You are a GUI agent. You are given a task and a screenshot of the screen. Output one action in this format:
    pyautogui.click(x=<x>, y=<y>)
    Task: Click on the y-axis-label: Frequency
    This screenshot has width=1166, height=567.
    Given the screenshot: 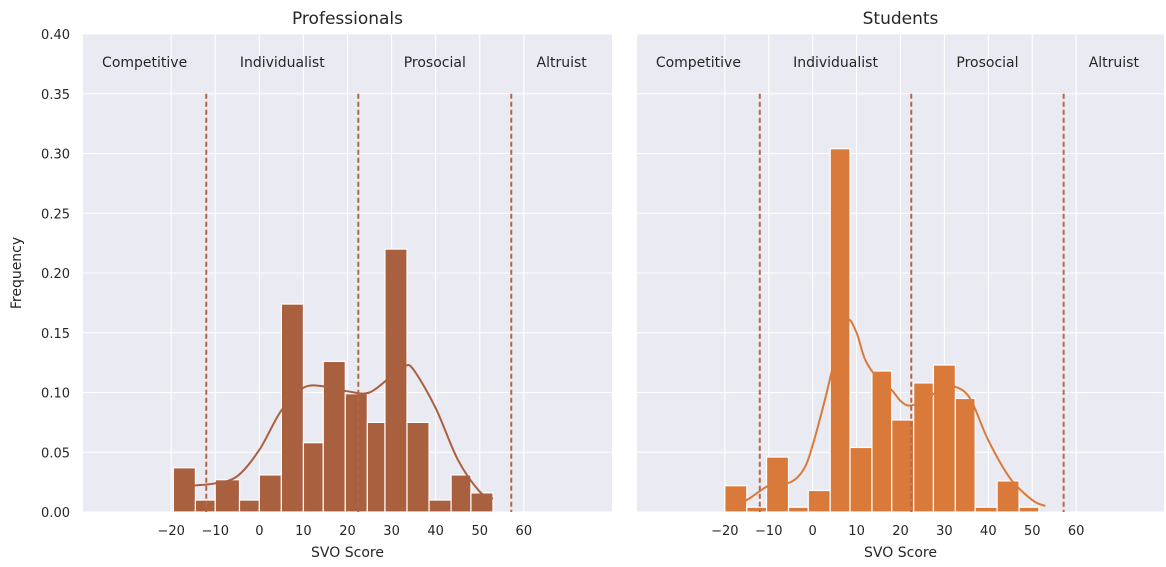 What is the action you would take?
    pyautogui.click(x=17, y=273)
    